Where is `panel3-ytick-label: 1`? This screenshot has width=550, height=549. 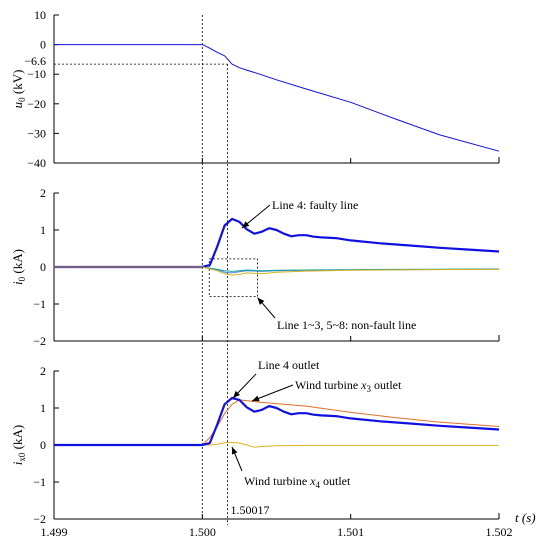
panel3-ytick-label: 1 is located at coordinates (43, 408).